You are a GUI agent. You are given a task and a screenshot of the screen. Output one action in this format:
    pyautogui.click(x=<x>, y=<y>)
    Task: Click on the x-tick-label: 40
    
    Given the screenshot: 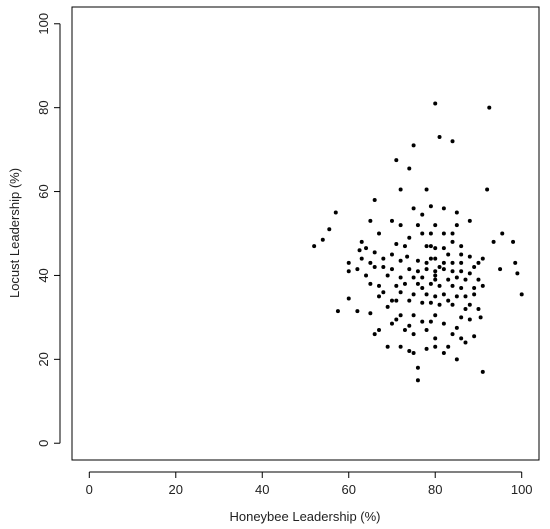 What is the action you would take?
    pyautogui.click(x=262, y=489)
    